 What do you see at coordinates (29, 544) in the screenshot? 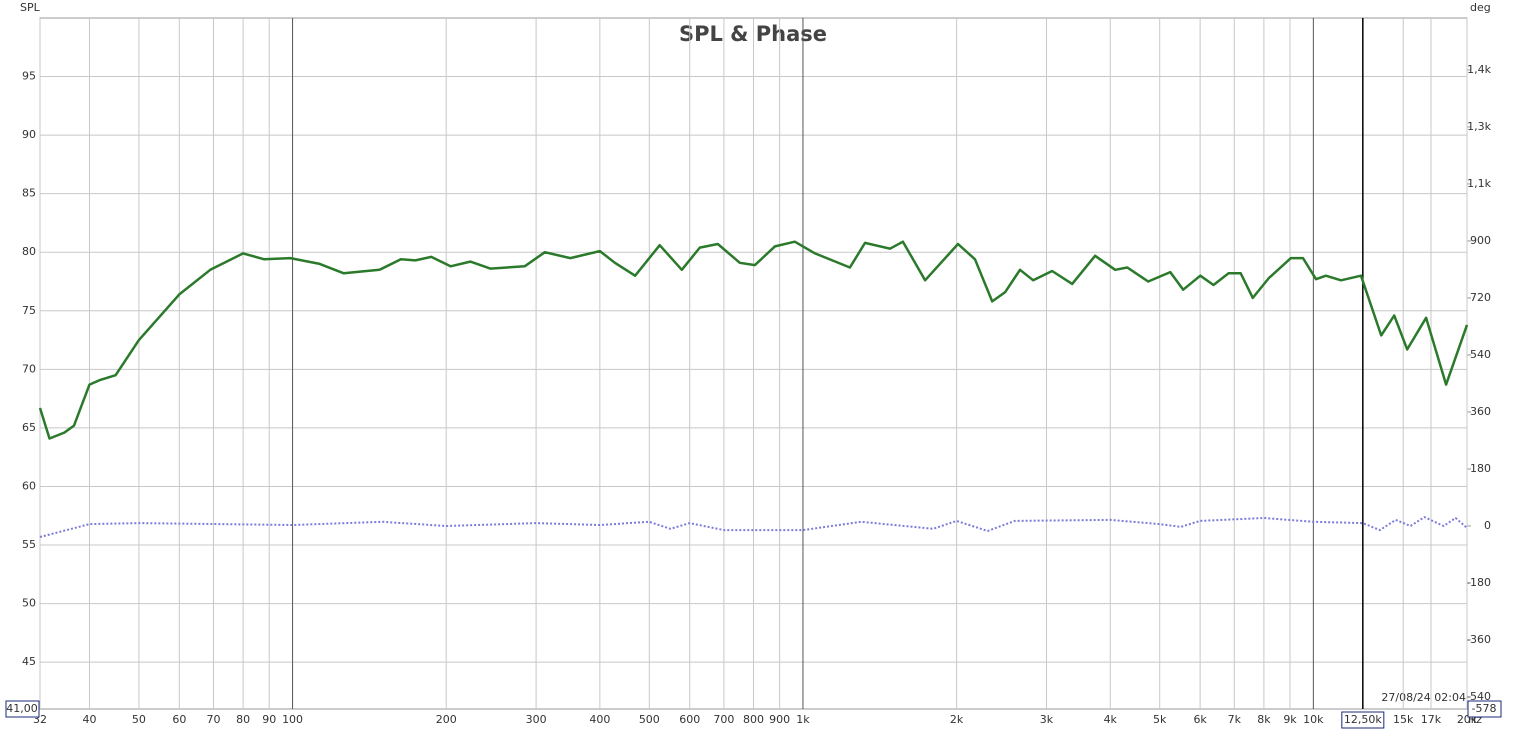
I see `y-tick-label: 55` at bounding box center [29, 544].